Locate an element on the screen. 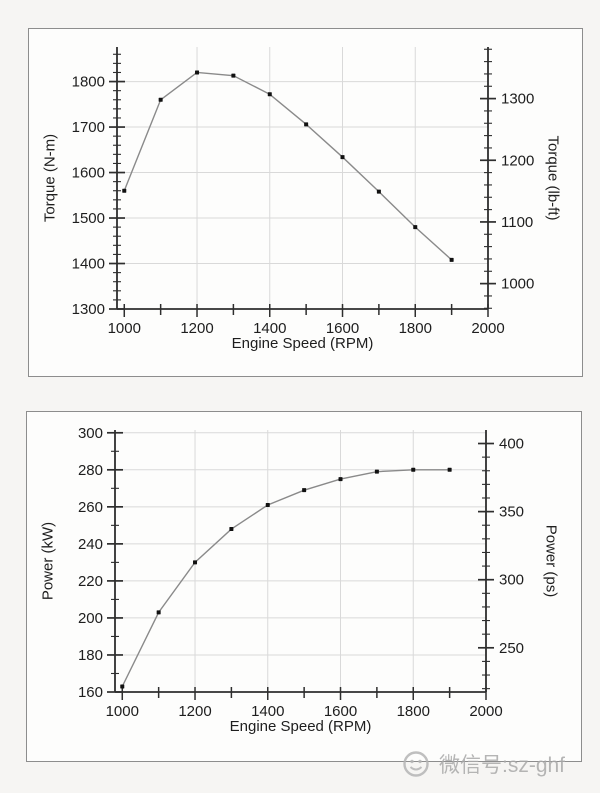 This screenshot has width=600, height=793. left-axis-tick-label: 1600 is located at coordinates (88, 173).